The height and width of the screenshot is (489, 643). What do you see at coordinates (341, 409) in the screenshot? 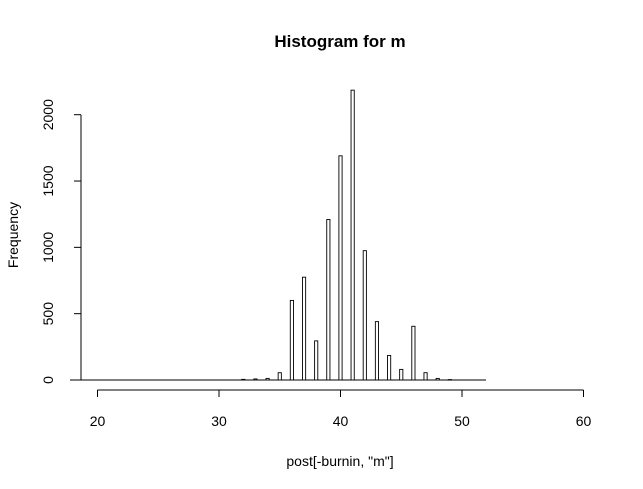
I see `x-axis: 20 30 40 50 60` at bounding box center [341, 409].